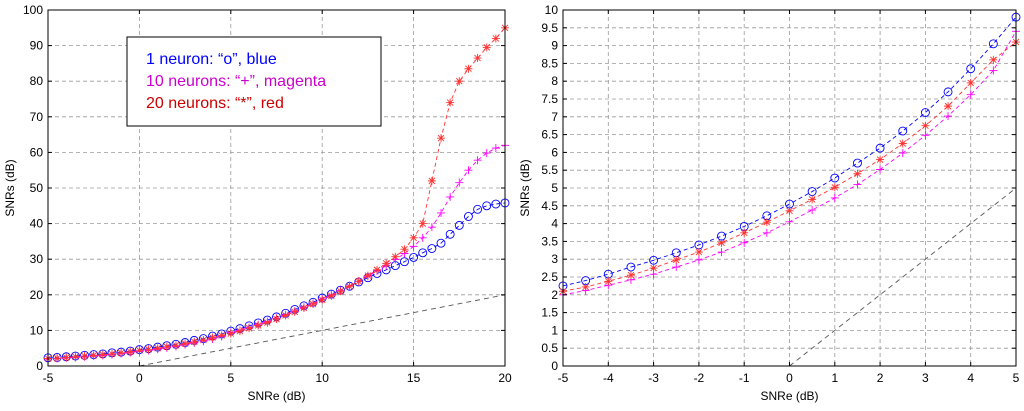 The height and width of the screenshot is (411, 1024). I want to click on y-tick-label: 1.5, so click(549, 313).